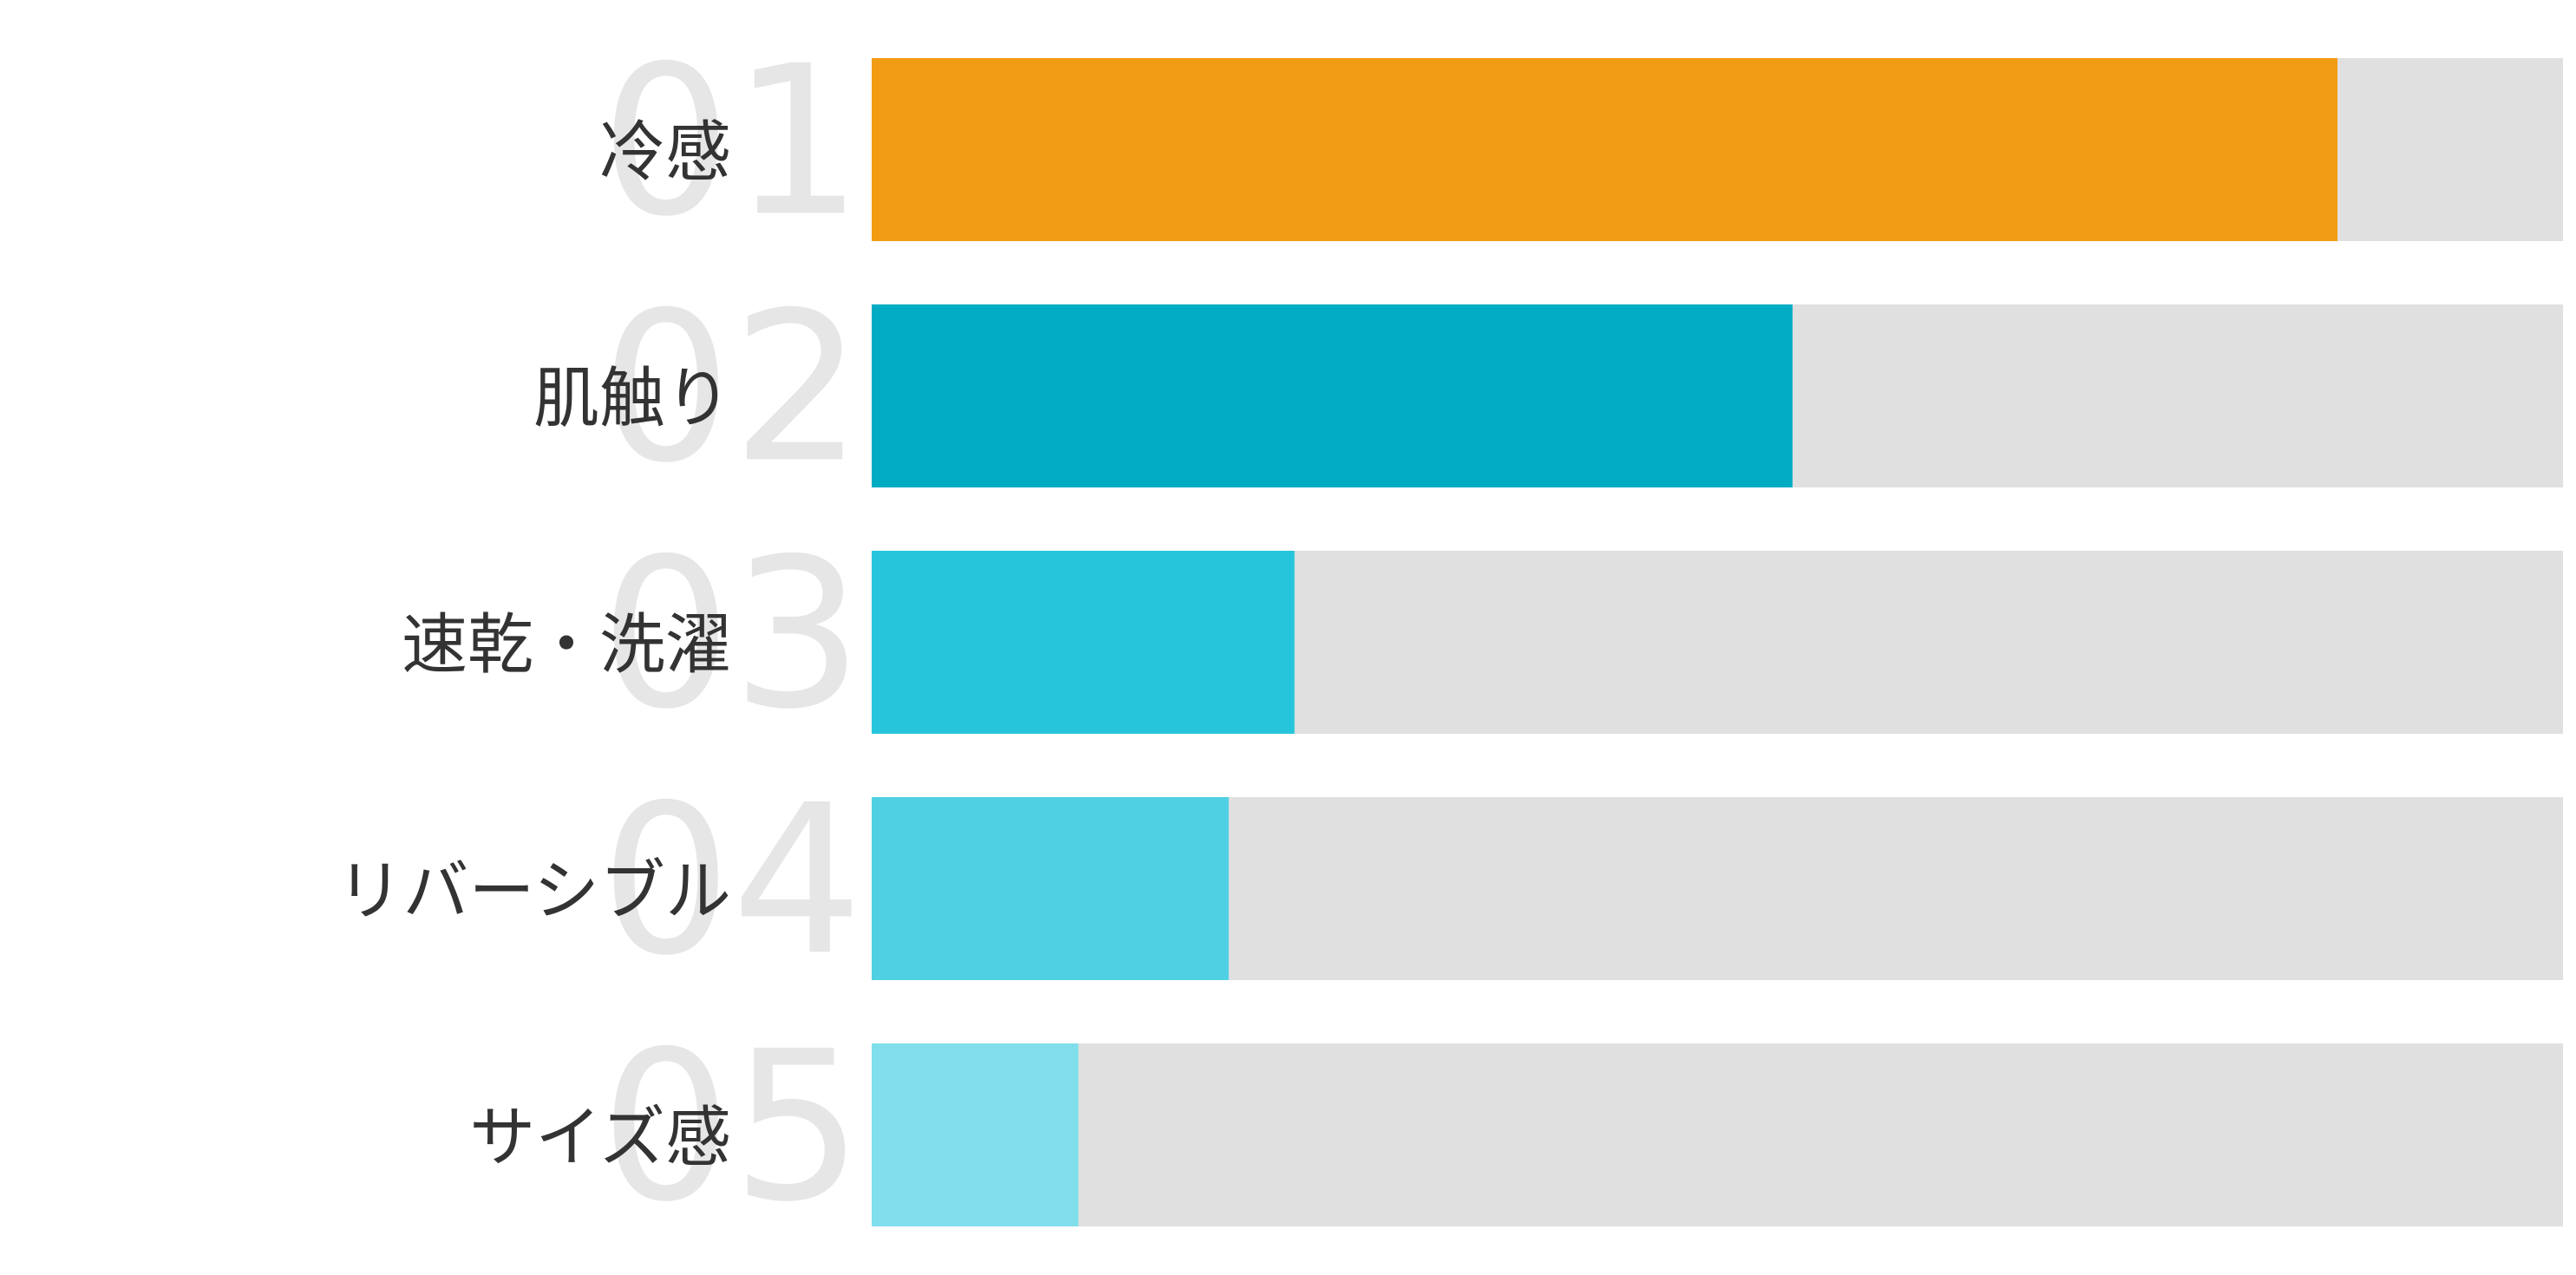 The height and width of the screenshot is (1275, 2576). I want to click on bar-track, so click(1717, 1134).